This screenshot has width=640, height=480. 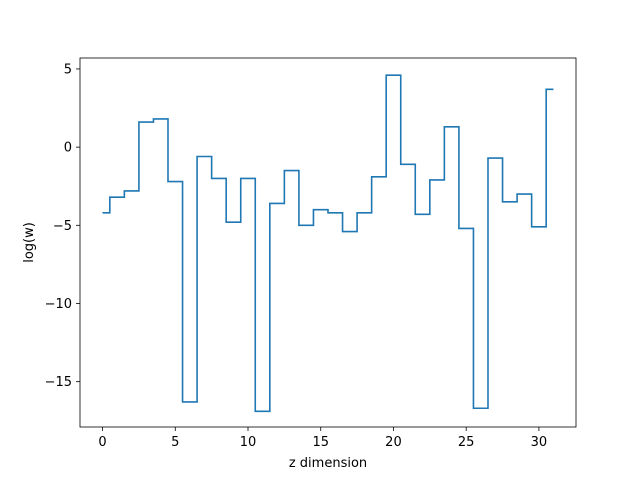 I want to click on y-axis: 5 0 −5 −10 −15, so click(x=62, y=226).